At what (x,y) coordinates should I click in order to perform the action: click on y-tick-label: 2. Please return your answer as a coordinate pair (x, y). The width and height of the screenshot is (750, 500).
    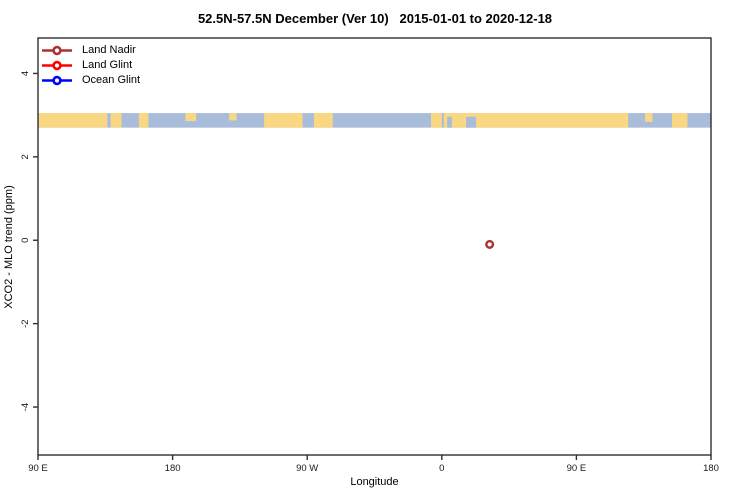
    Looking at the image, I should click on (25, 156).